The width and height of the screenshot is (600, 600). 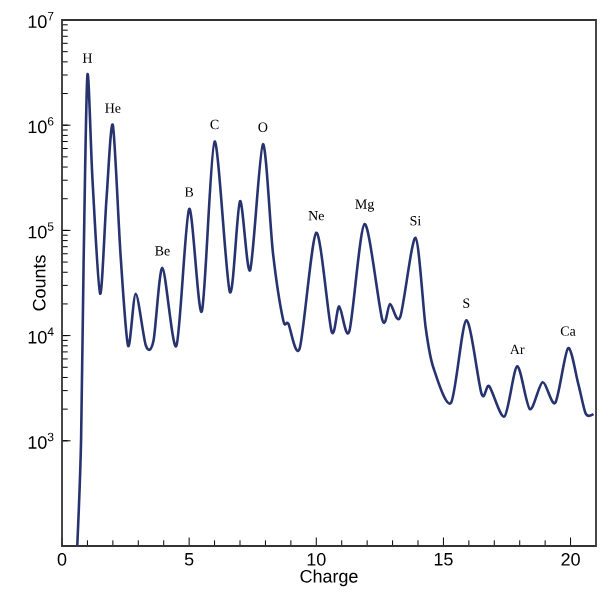 What do you see at coordinates (62, 559) in the screenshot?
I see `x-tick-label: 0` at bounding box center [62, 559].